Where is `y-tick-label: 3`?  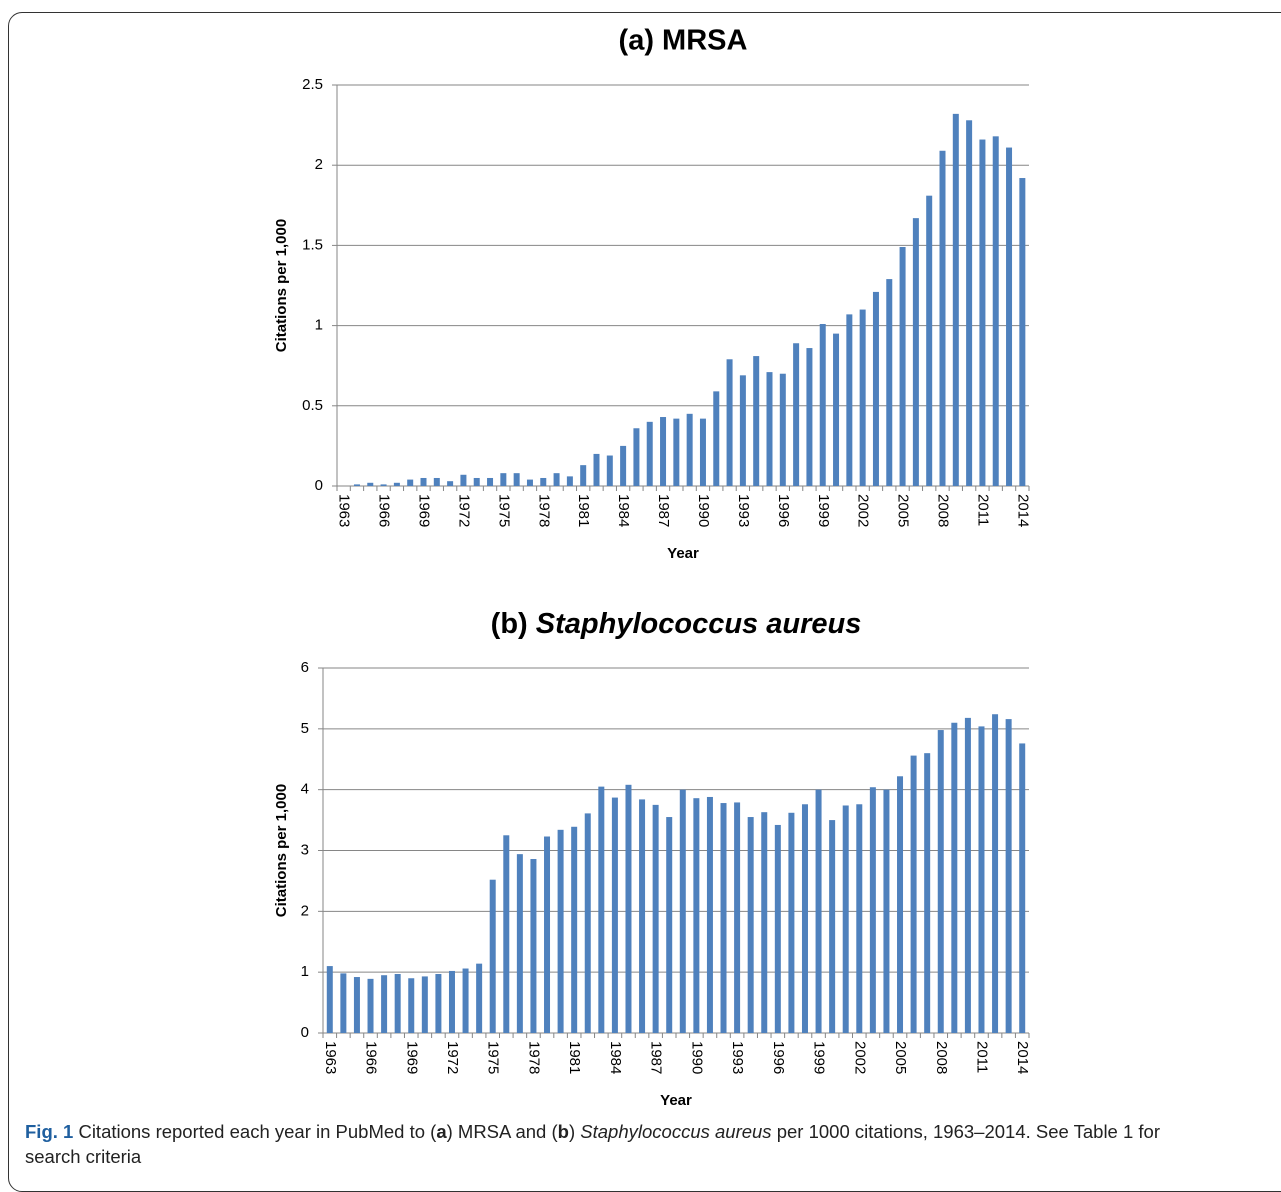 y-tick-label: 3 is located at coordinates (305, 849).